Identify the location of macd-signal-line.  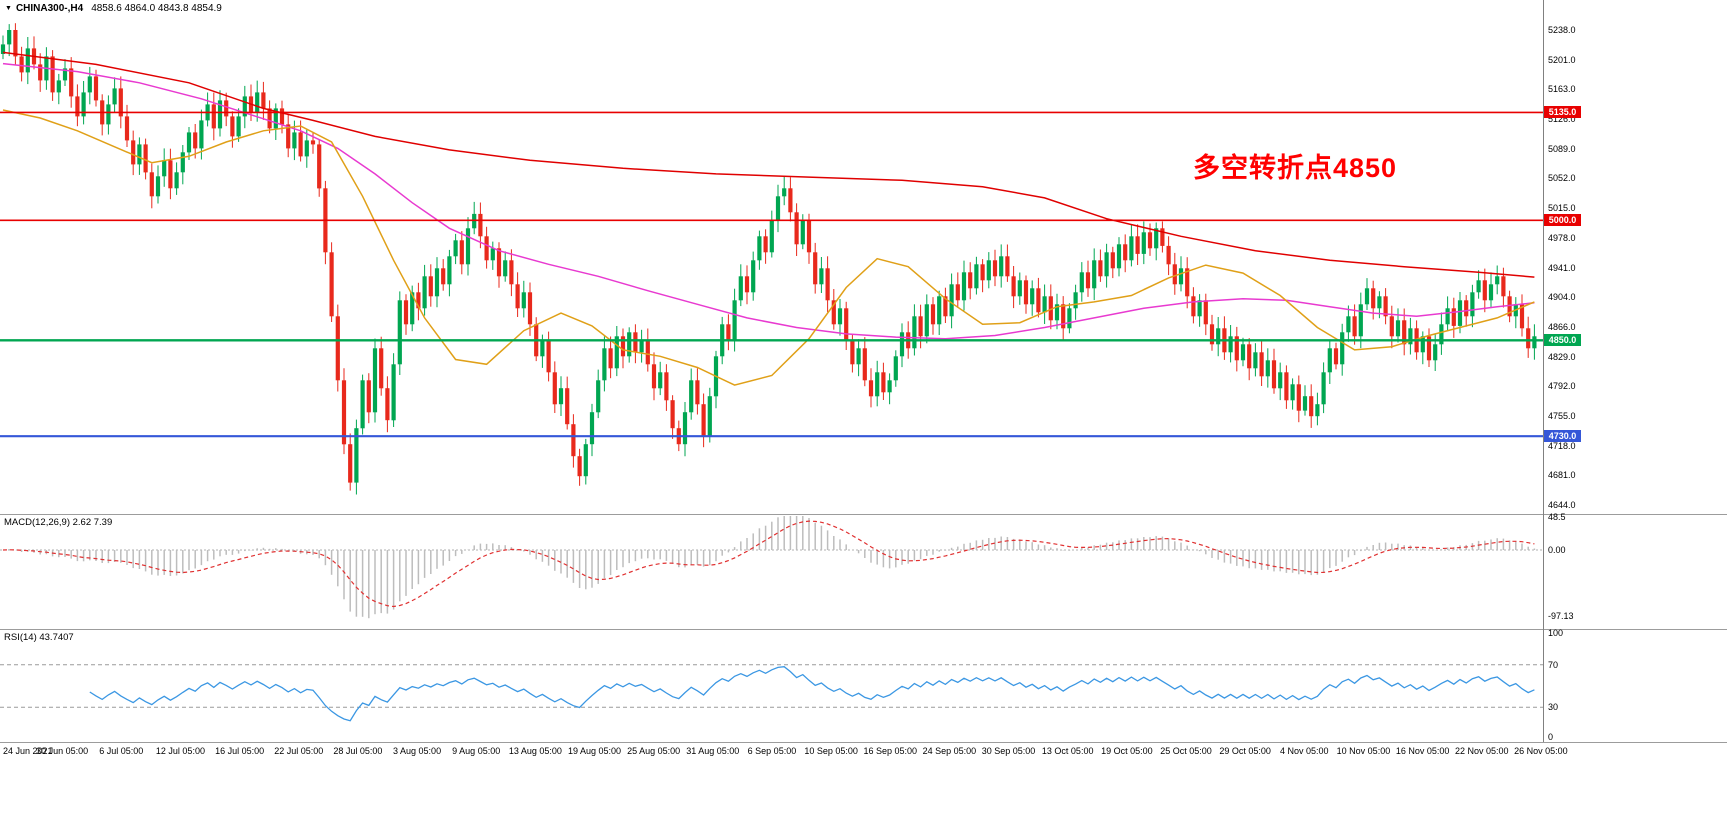
(768, 564).